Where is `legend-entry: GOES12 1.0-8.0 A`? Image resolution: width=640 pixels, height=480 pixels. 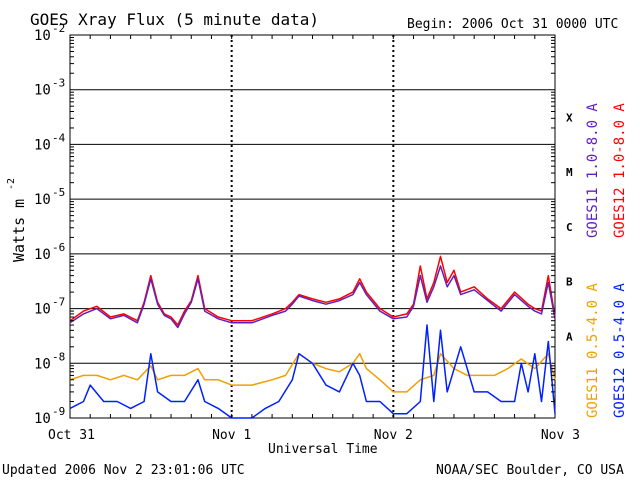
legend-entry: GOES12 1.0-8.0 A is located at coordinates (620, 170).